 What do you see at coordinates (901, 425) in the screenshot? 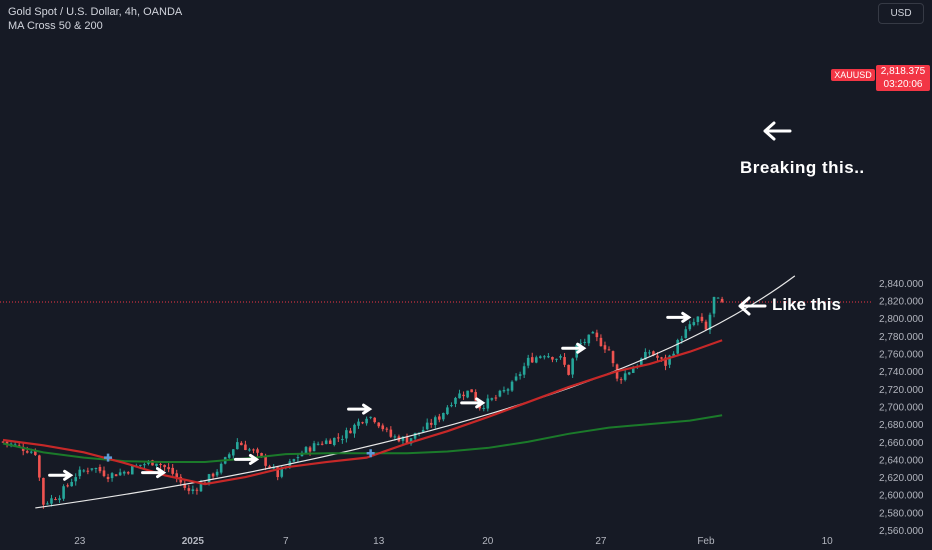
I see `y-tick-label: 2,680.000` at bounding box center [901, 425].